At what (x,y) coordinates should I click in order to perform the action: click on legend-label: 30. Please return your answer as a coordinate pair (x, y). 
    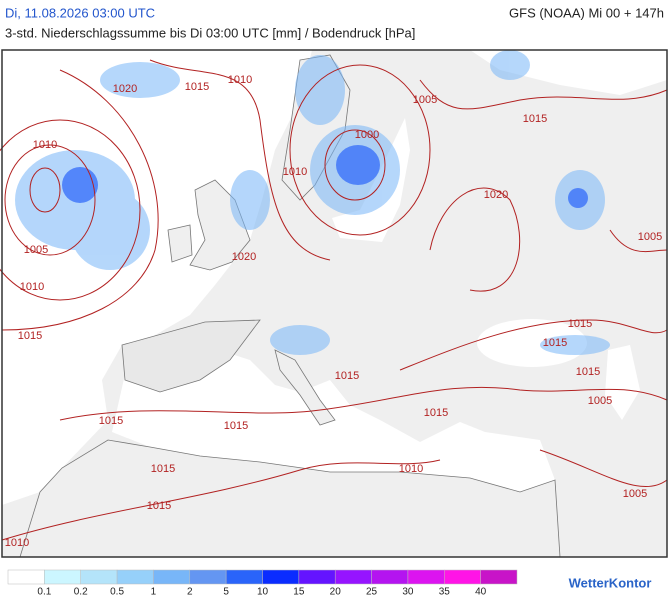
    Looking at the image, I should click on (408, 592).